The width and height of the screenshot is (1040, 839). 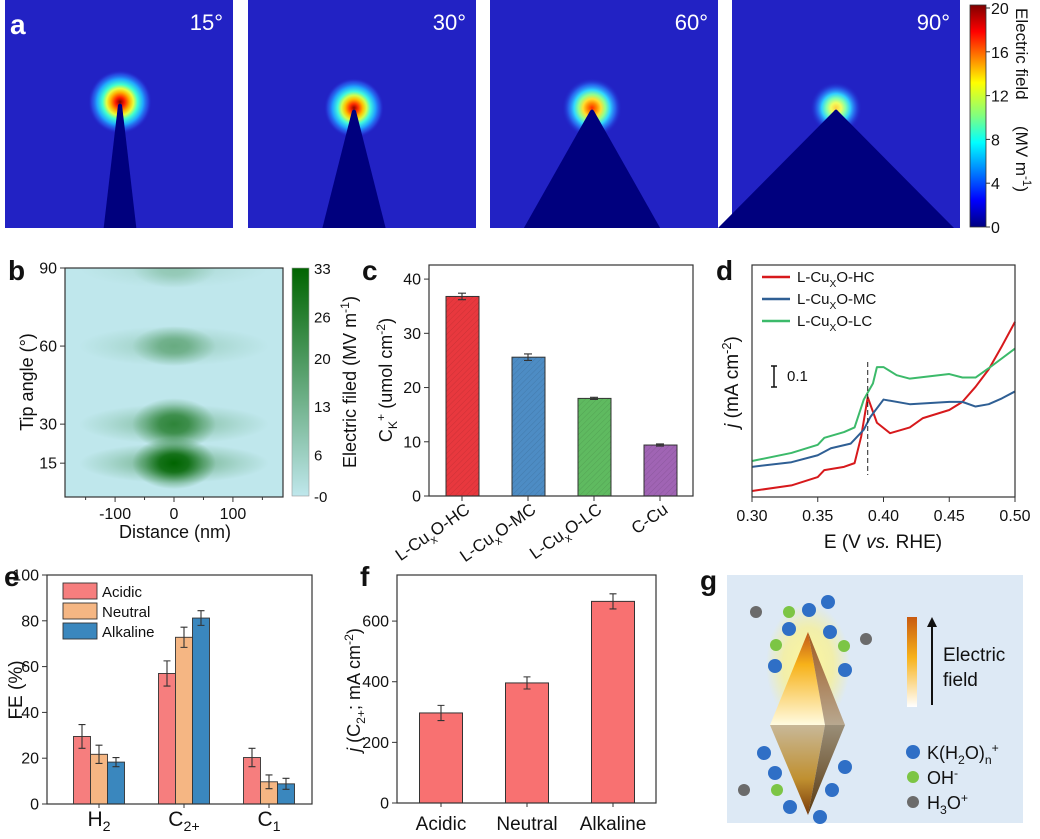 What do you see at coordinates (974, 655) in the screenshot?
I see `field-label: Electric` at bounding box center [974, 655].